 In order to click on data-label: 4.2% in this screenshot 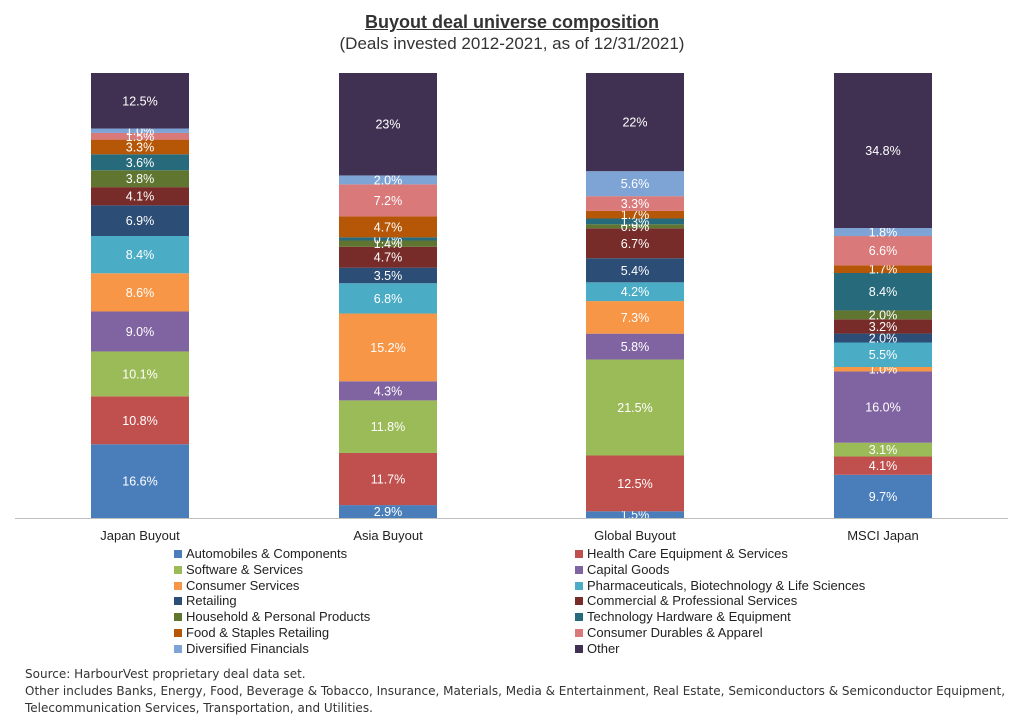, I will do `click(635, 292)`.